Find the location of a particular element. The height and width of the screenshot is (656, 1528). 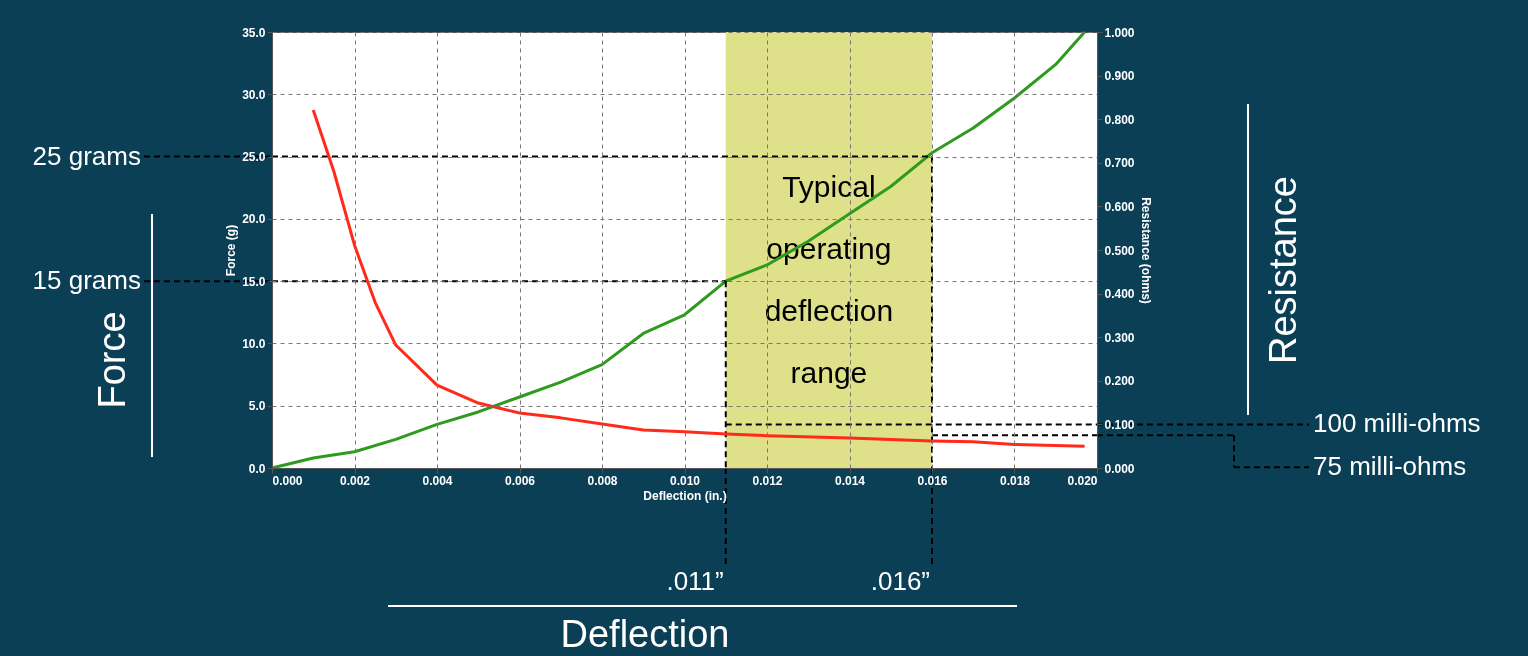

y2-tick-label: 0.900 is located at coordinates (1119, 76).